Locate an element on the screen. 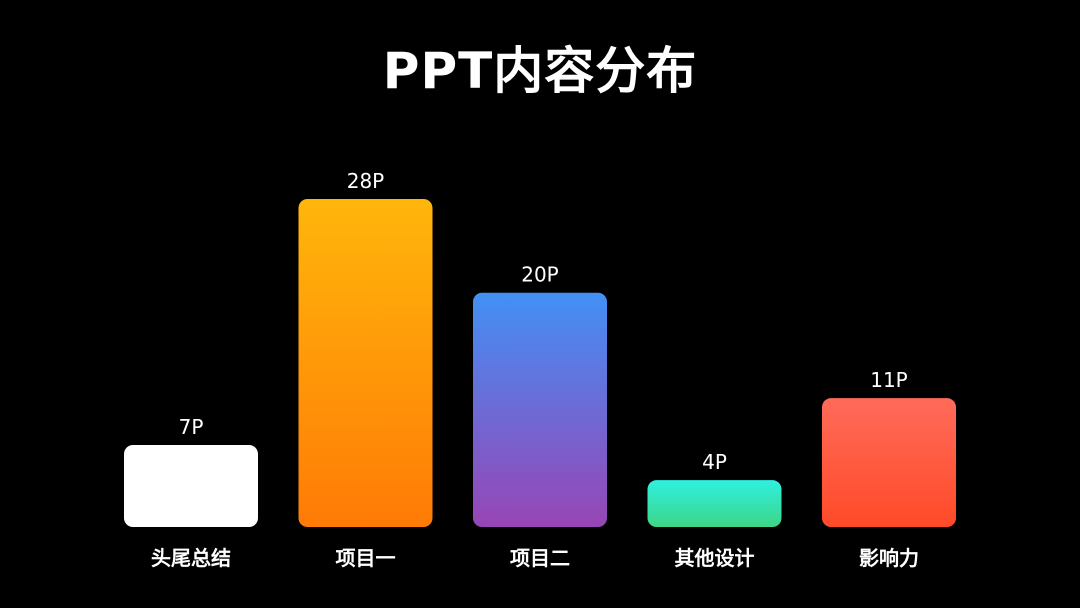 This screenshot has width=1080, height=608. category-label: 头尾总结 is located at coordinates (191, 558).